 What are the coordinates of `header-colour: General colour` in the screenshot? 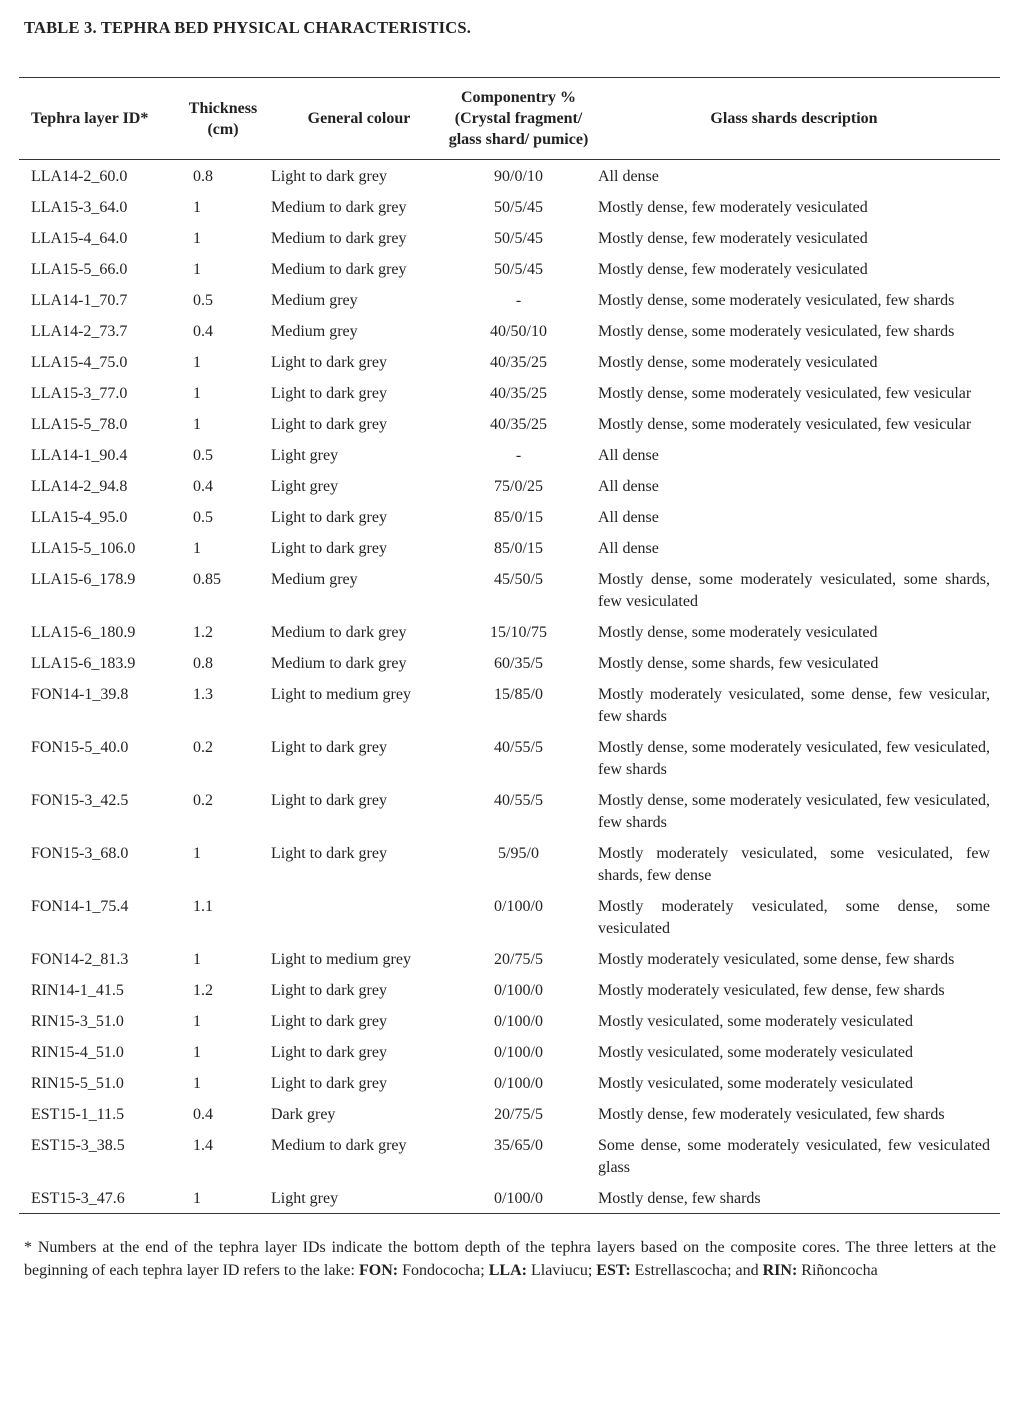 It's located at (357, 118).